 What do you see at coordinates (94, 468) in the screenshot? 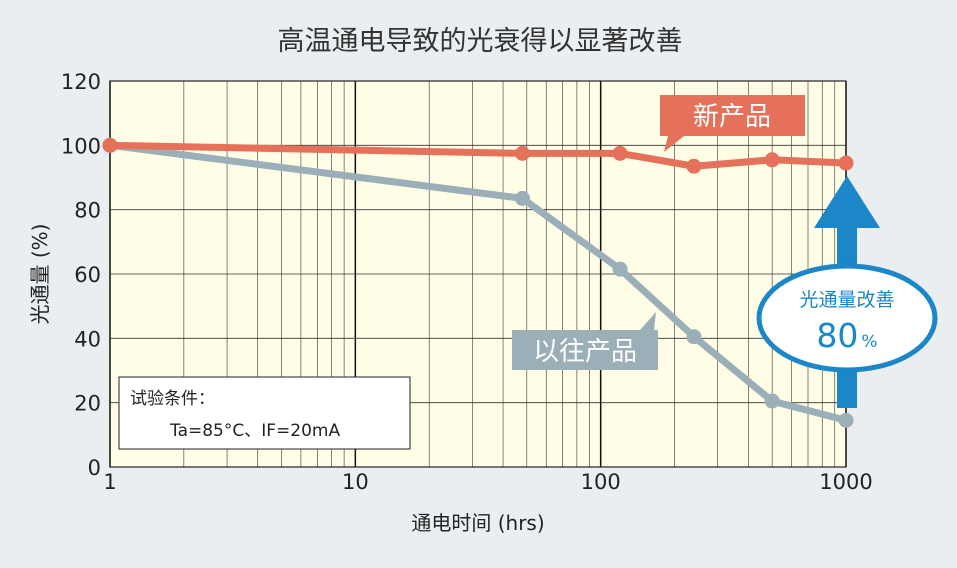
I see `y-tick-label: 0` at bounding box center [94, 468].